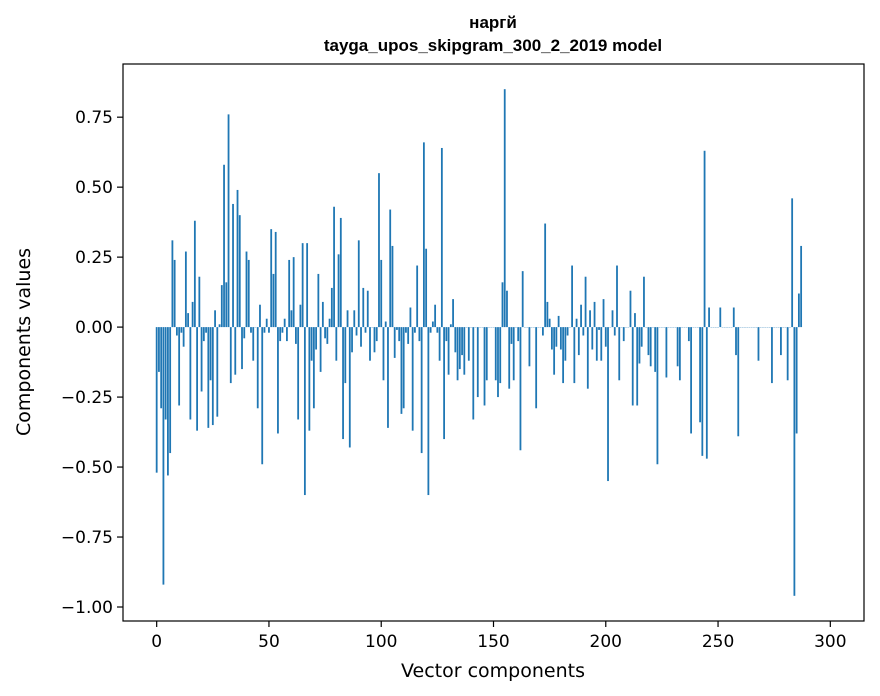 This screenshot has width=880, height=696. What do you see at coordinates (94, 328) in the screenshot?
I see `y-tick-label: 0.00` at bounding box center [94, 328].